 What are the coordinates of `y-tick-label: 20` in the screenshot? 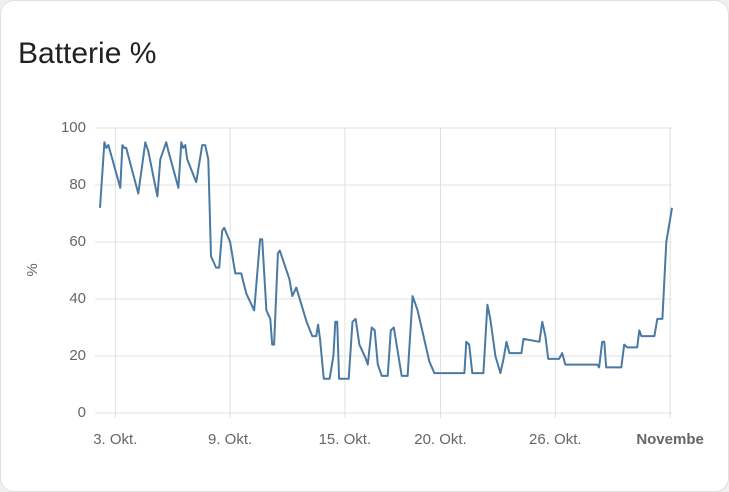 It's located at (77, 355).